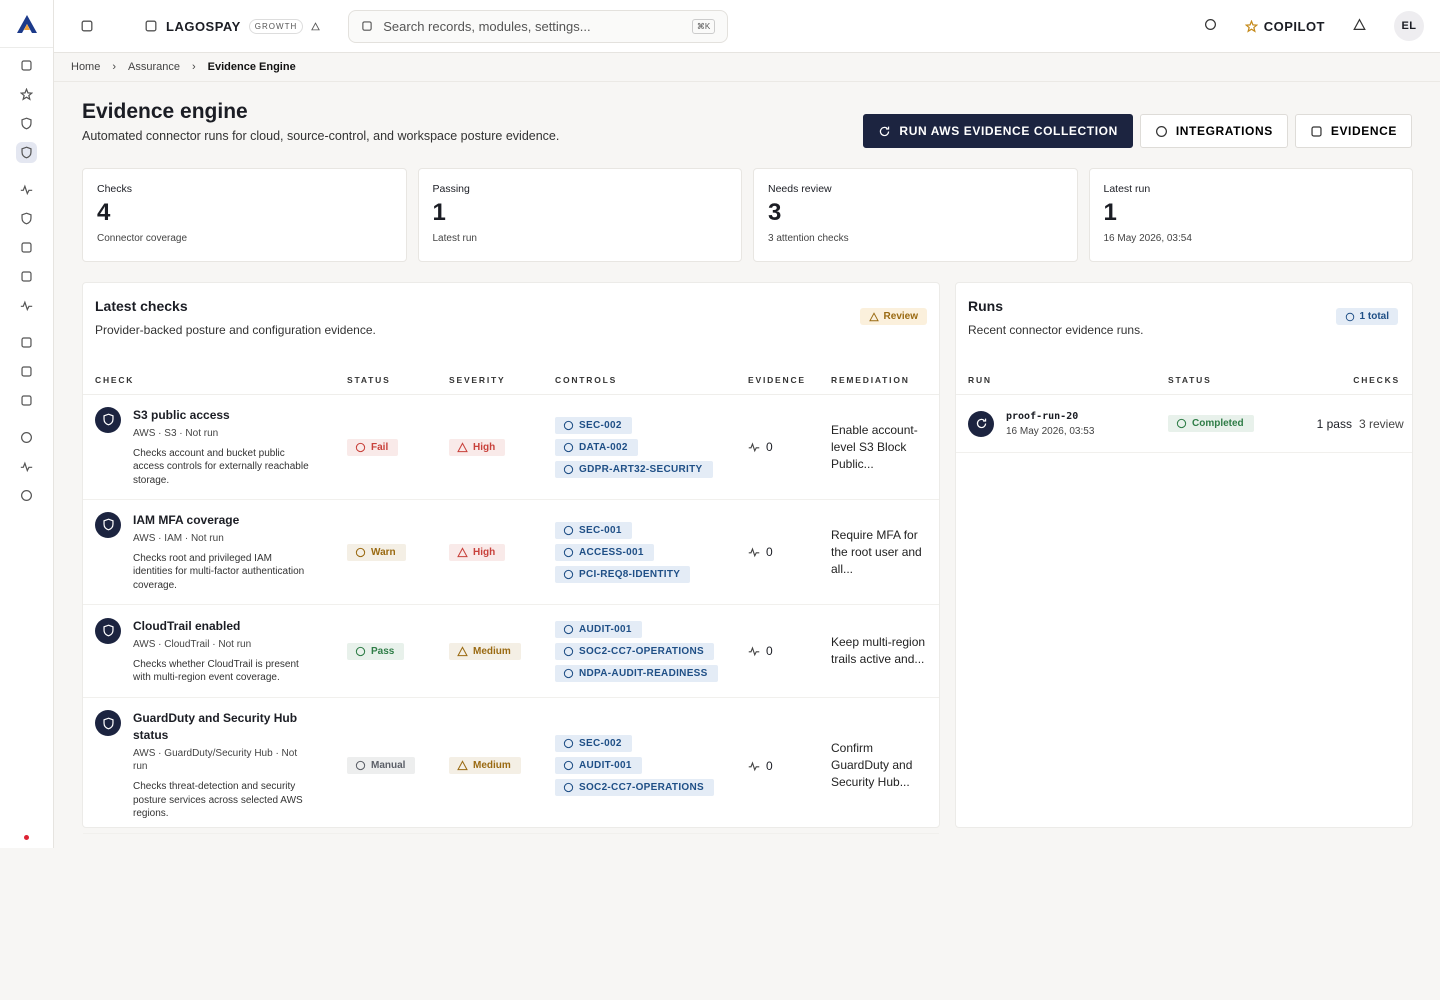 The image size is (1440, 1000). I want to click on stat-label: Needs review, so click(800, 189).